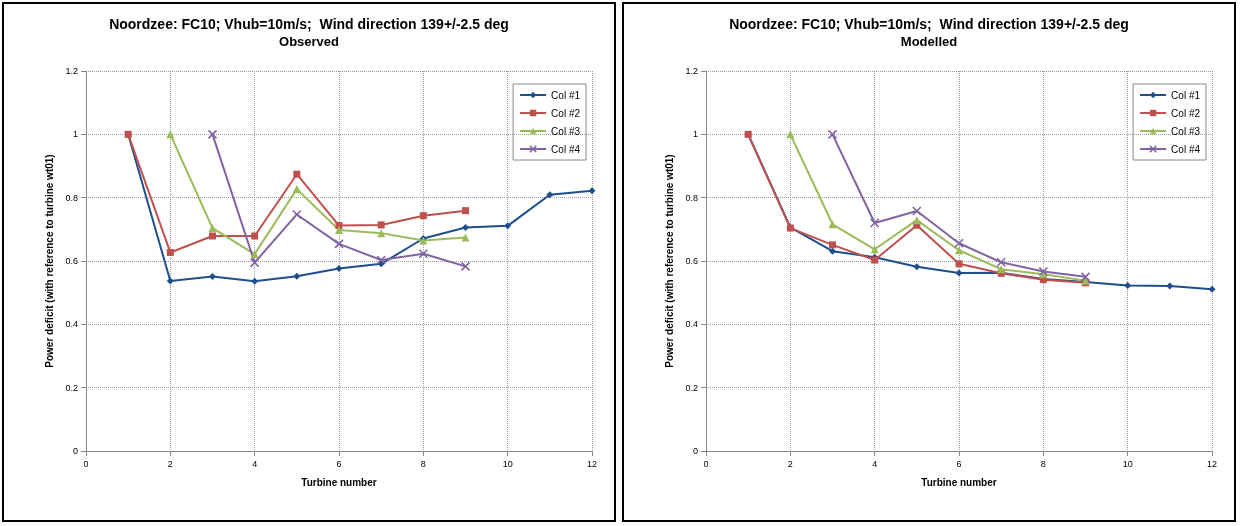 This screenshot has width=1240, height=526. I want to click on chart-subtitle: Modelled, so click(929, 41).